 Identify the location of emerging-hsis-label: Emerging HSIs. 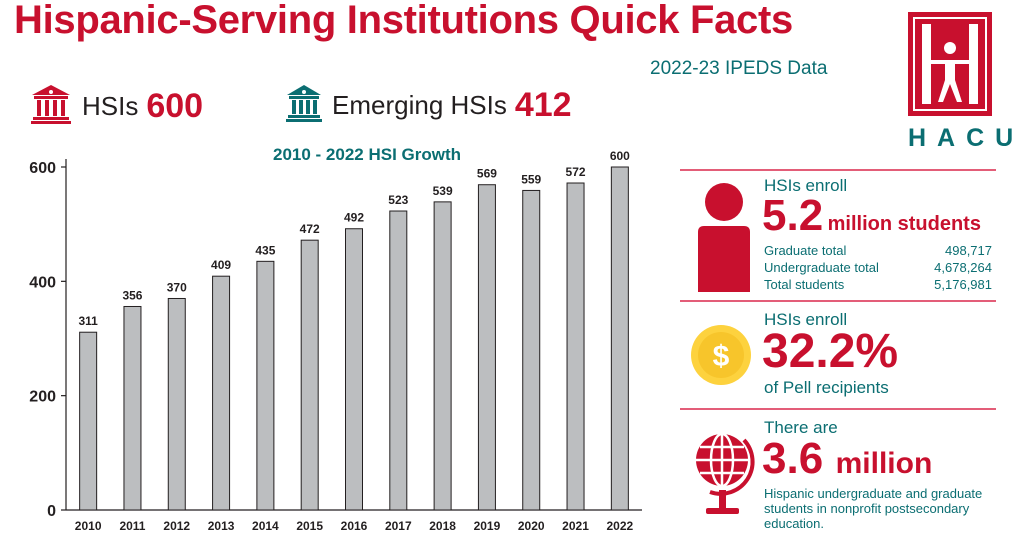
(419, 105).